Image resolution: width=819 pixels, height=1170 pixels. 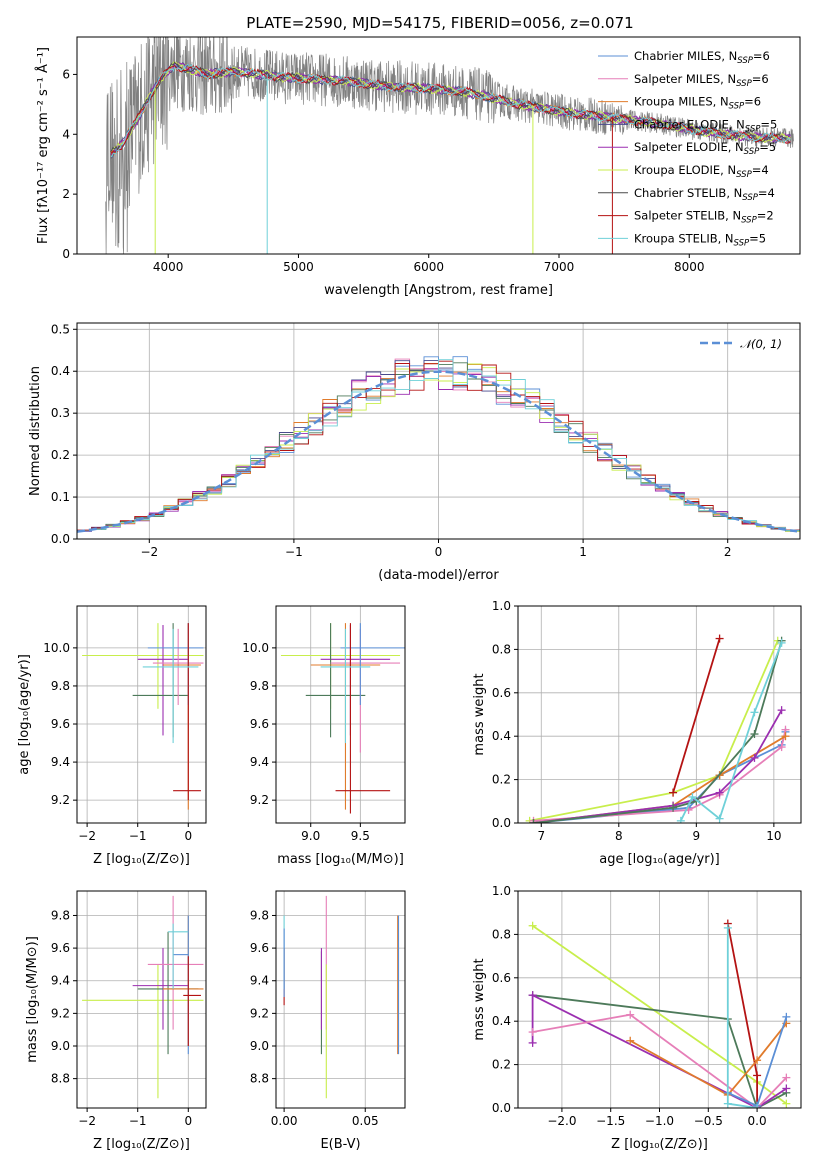 What do you see at coordinates (342, 718) in the screenshot?
I see `plot-area-age-vs-mass` at bounding box center [342, 718].